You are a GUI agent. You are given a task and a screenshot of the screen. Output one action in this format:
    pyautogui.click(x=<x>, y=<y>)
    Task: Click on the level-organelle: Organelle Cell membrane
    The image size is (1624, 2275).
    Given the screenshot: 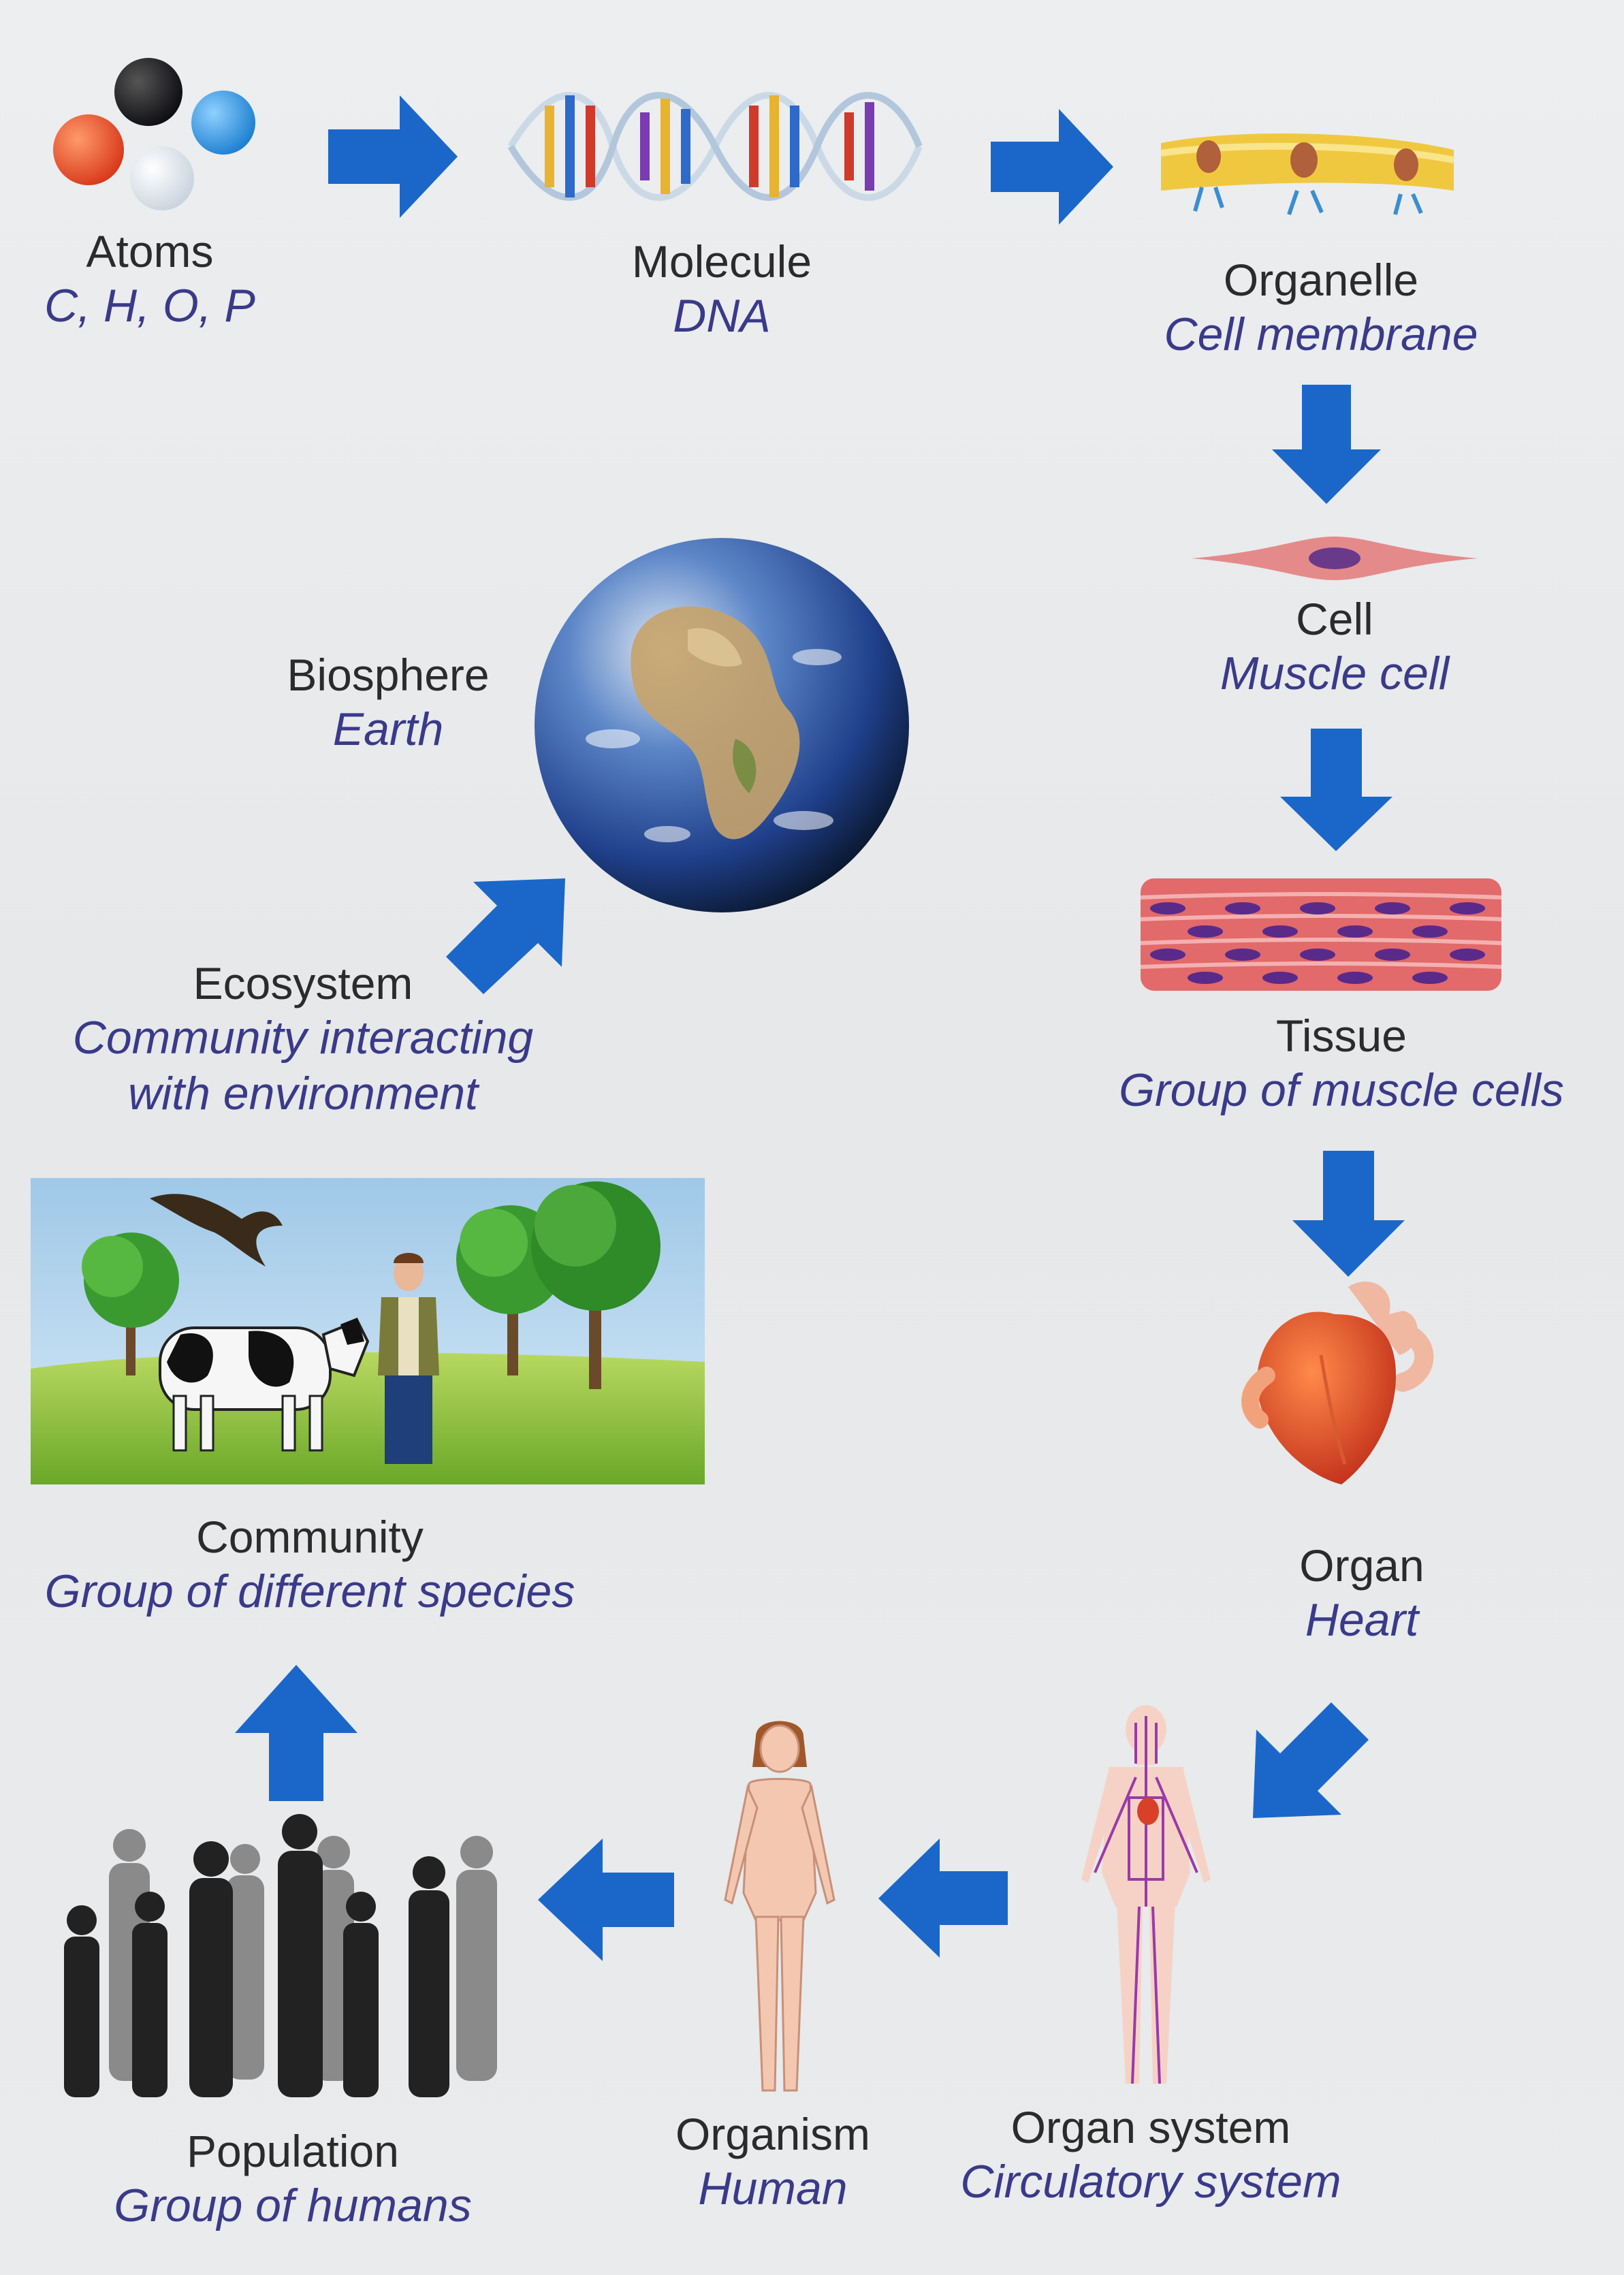 What is the action you would take?
    pyautogui.click(x=1321, y=308)
    